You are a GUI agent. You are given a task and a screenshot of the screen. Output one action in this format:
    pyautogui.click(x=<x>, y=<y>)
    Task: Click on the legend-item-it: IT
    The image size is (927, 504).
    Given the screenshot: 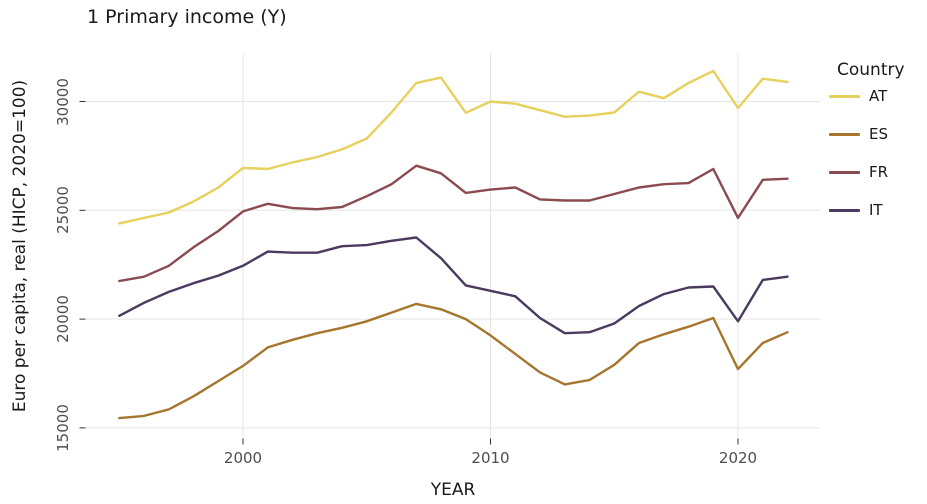 What is the action you would take?
    pyautogui.click(x=856, y=210)
    